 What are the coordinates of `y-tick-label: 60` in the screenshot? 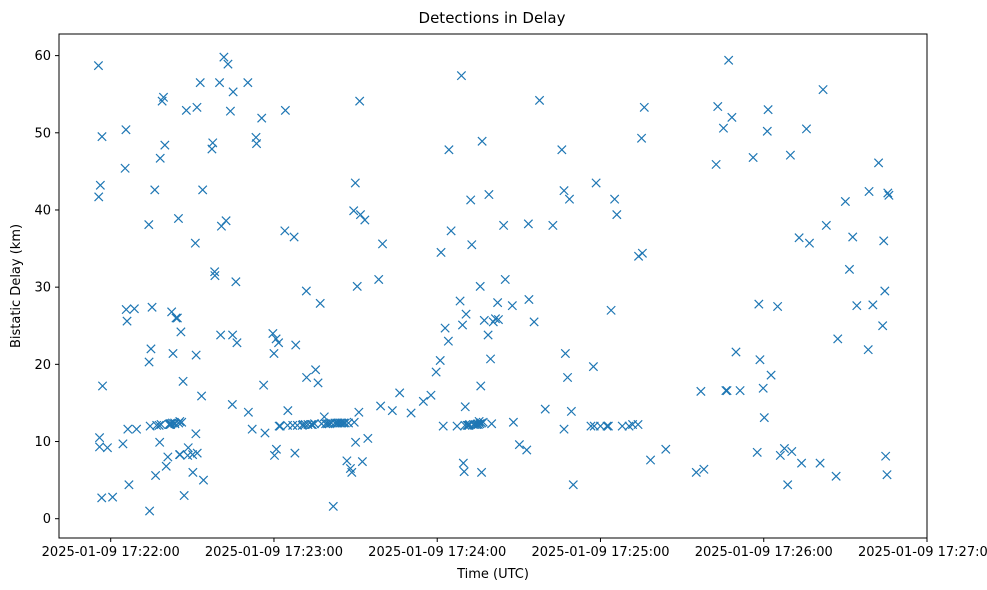 It's located at (42, 56).